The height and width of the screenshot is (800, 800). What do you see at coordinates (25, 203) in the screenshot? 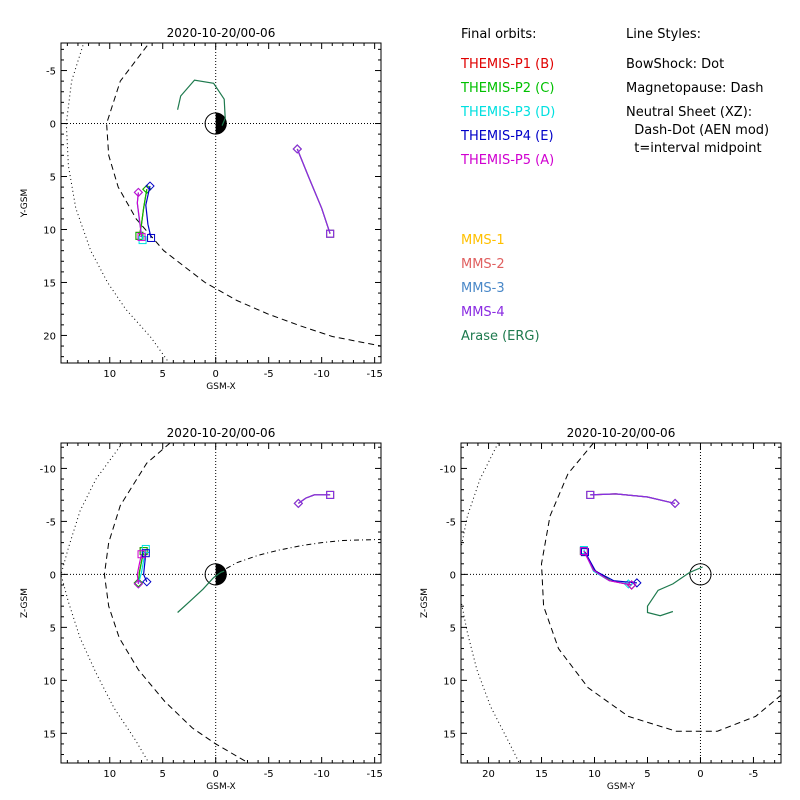
I see `y-axis-label: Y-GSM` at bounding box center [25, 203].